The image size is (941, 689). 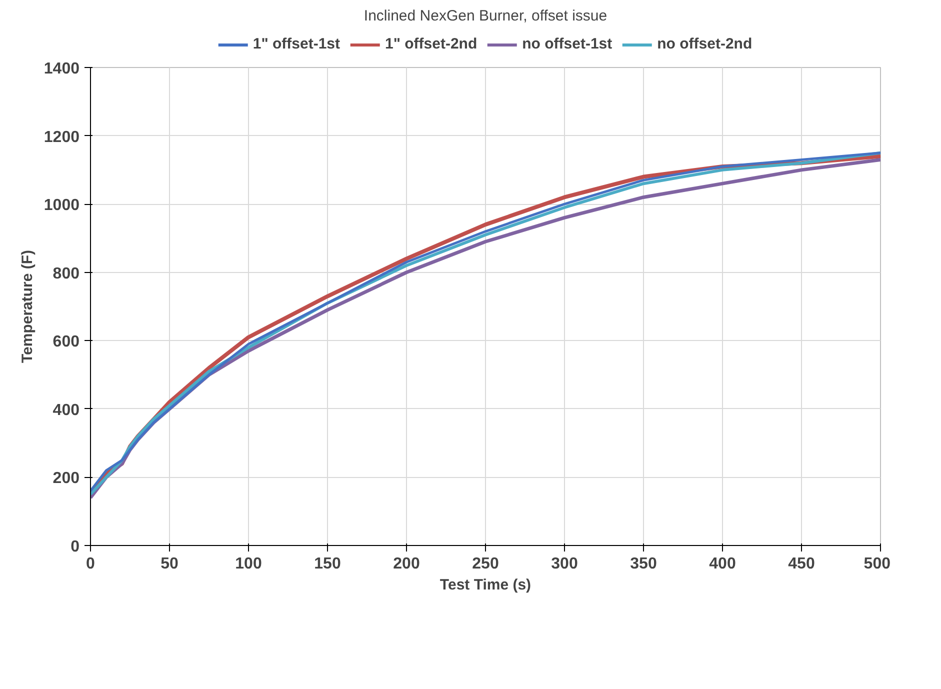 What do you see at coordinates (66, 273) in the screenshot?
I see `y-tick-label: 800` at bounding box center [66, 273].